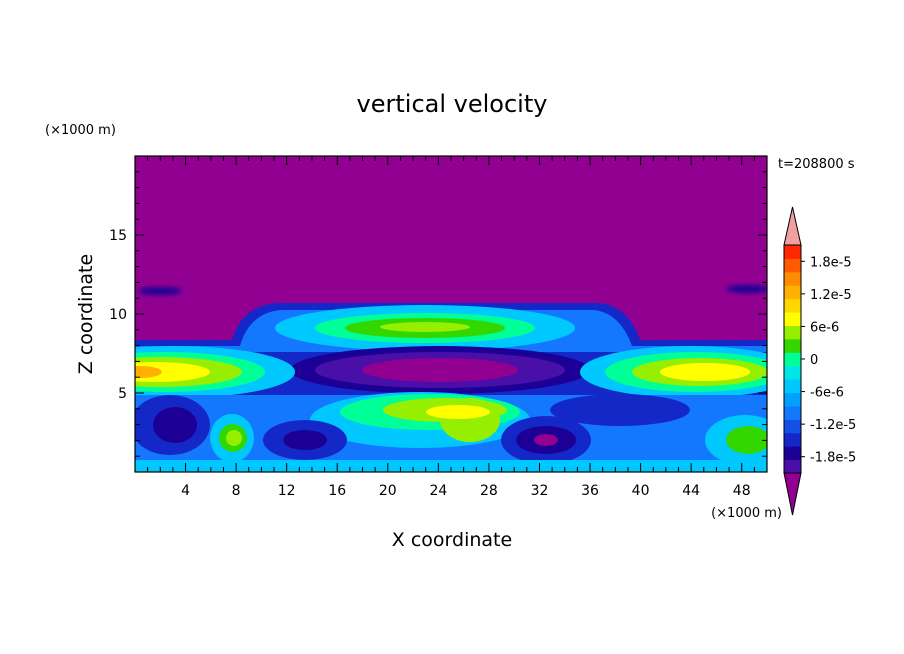 The height and width of the screenshot is (654, 904). I want to click on low-downdraft-a-core, so click(305, 440).